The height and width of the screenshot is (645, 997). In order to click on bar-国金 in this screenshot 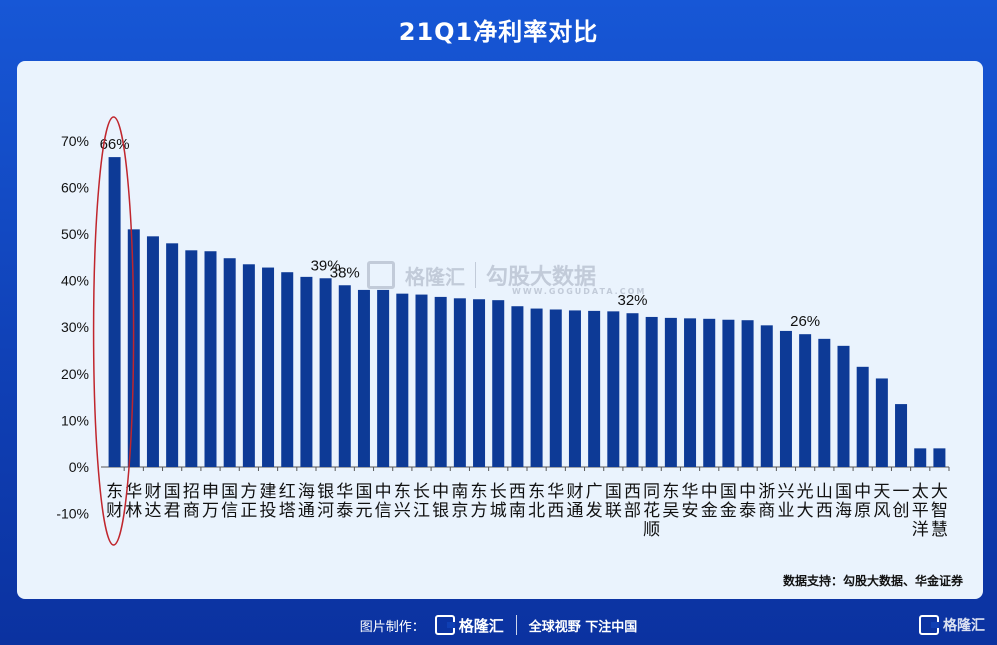, I will do `click(728, 393)`.